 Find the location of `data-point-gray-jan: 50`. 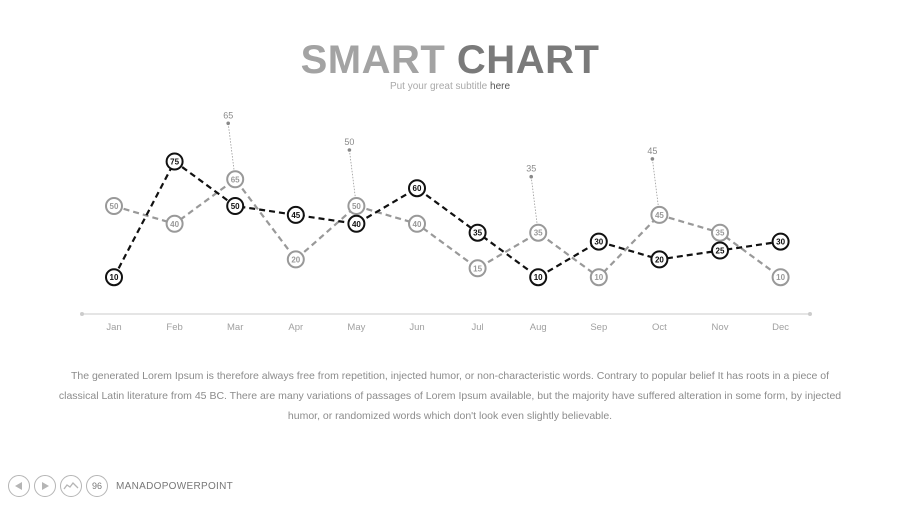

data-point-gray-jan: 50 is located at coordinates (114, 206).